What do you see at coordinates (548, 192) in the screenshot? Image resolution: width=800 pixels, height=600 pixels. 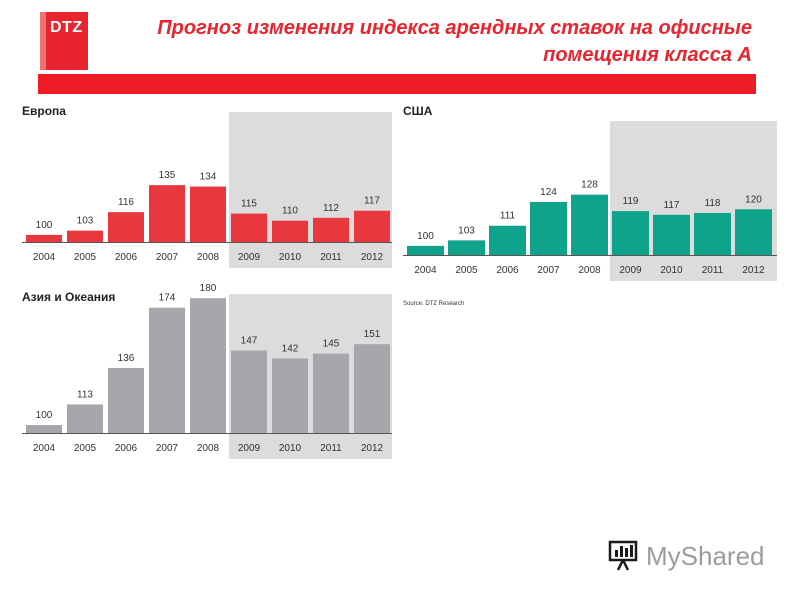 I see `data-label-2007: 124` at bounding box center [548, 192].